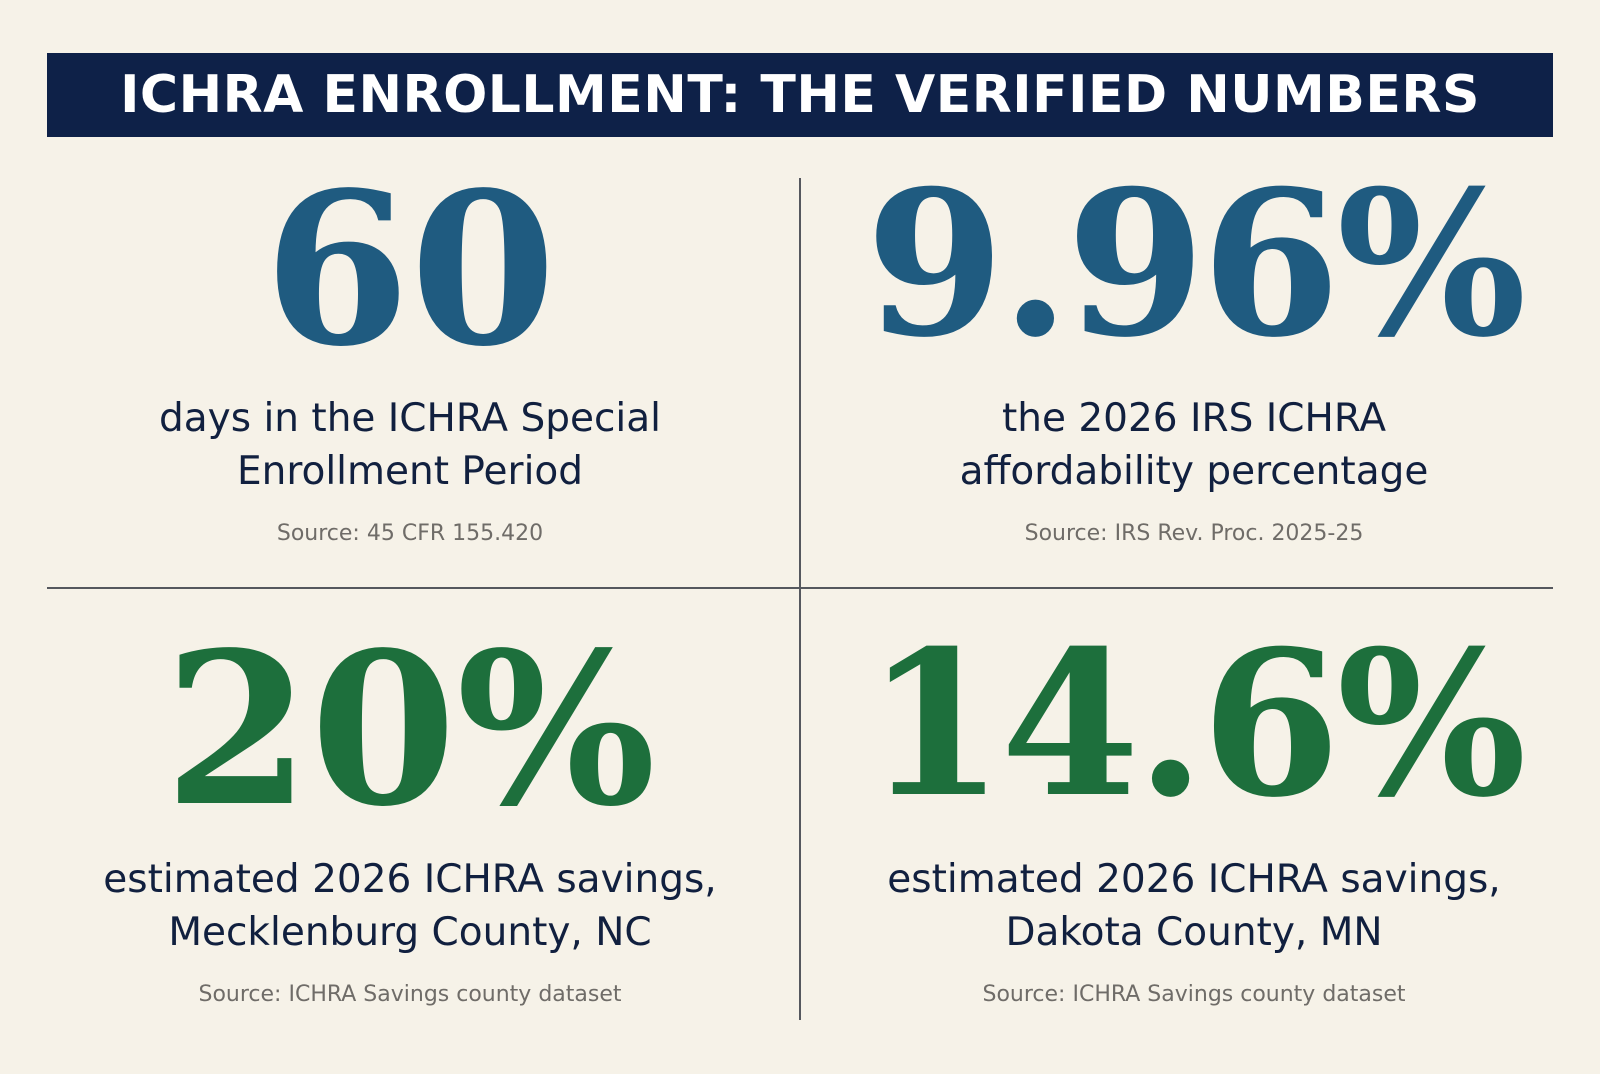 The height and width of the screenshot is (1074, 1600). What do you see at coordinates (1194, 533) in the screenshot?
I see `stat-source: Source: IRS Rev. Proc. 2025-25` at bounding box center [1194, 533].